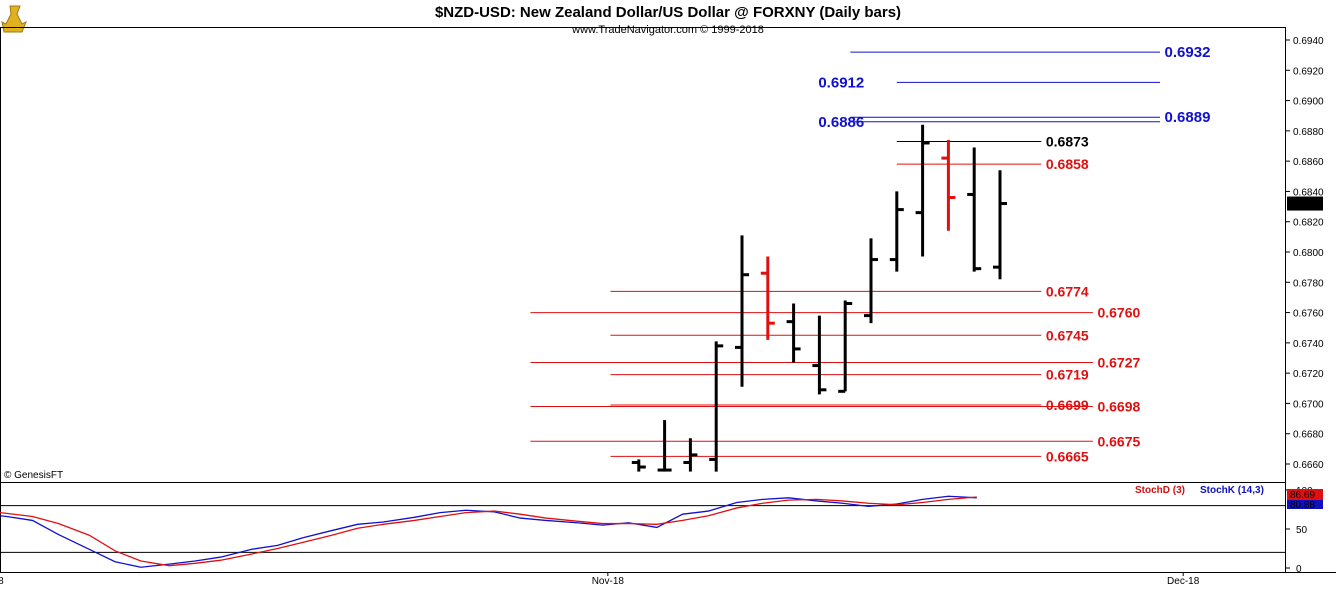 This screenshot has height=591, width=1336. Describe the element at coordinates (1118, 363) in the screenshot. I see `level-label: 0.6727` at that location.